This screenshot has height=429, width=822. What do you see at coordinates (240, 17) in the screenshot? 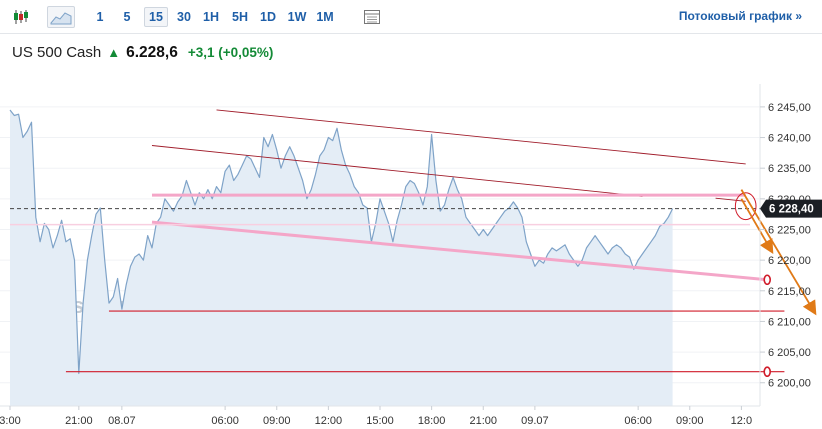
I see `timeframe-5h: 5H` at bounding box center [240, 17].